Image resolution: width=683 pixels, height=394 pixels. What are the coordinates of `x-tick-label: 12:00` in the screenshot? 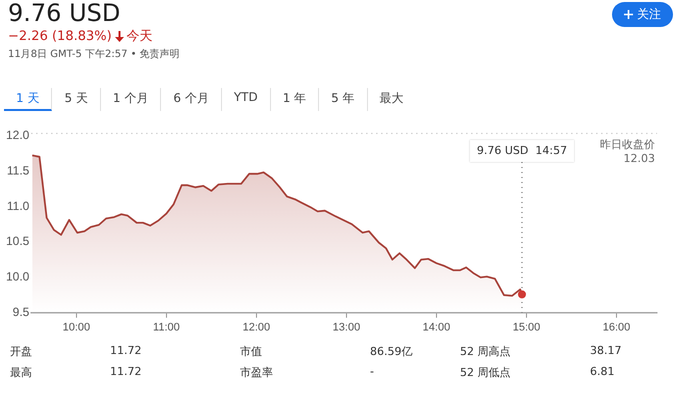 It's located at (256, 327).